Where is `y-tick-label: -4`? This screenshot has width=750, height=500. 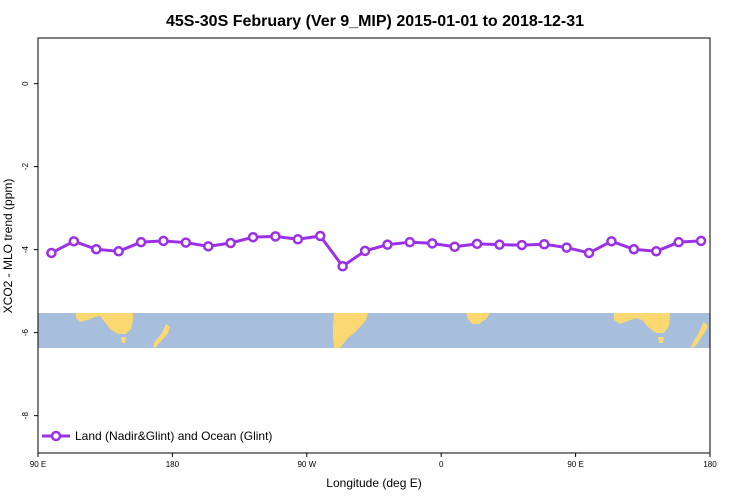
y-tick-label: -4 is located at coordinates (25, 250).